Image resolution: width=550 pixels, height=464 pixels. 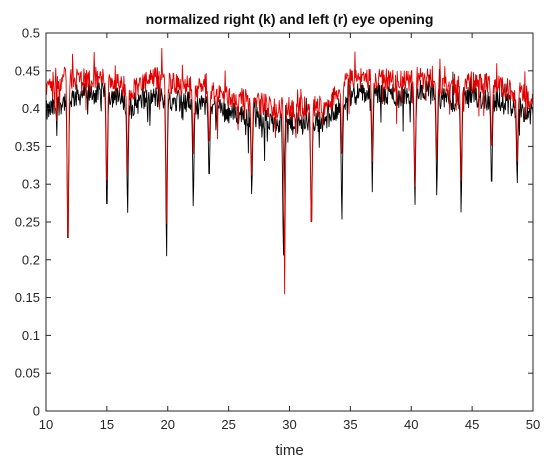 What do you see at coordinates (46, 424) in the screenshot?
I see `x-tick-label: 10` at bounding box center [46, 424].